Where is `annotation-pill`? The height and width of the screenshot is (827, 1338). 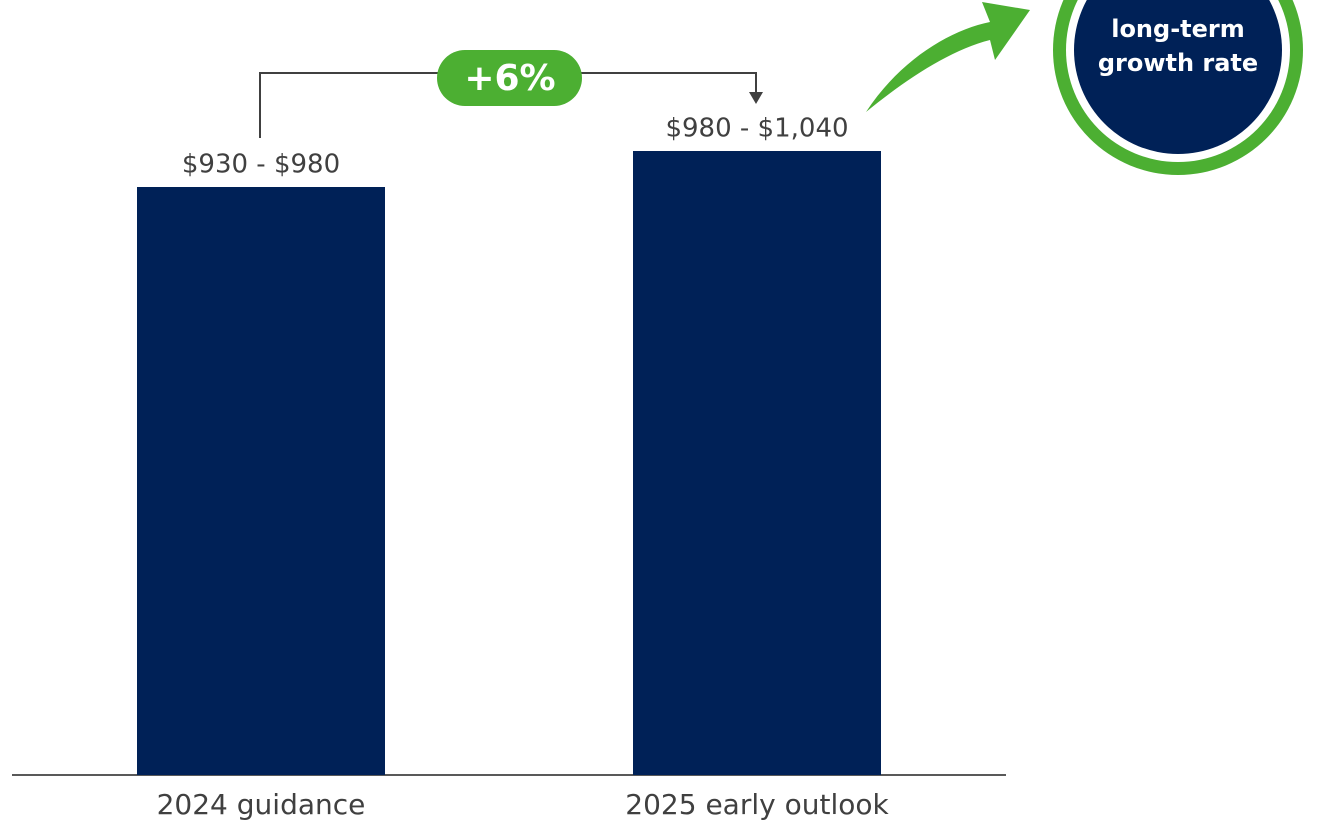
annotation-pill is located at coordinates (509, 78).